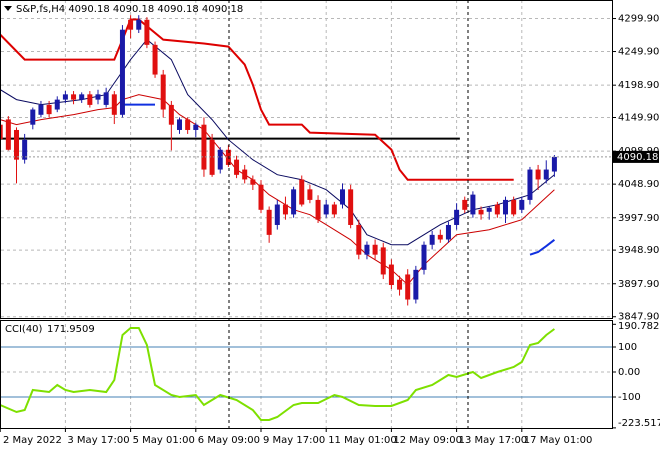  I want to click on x-tick-label: 6 May 09:00, so click(229, 440).